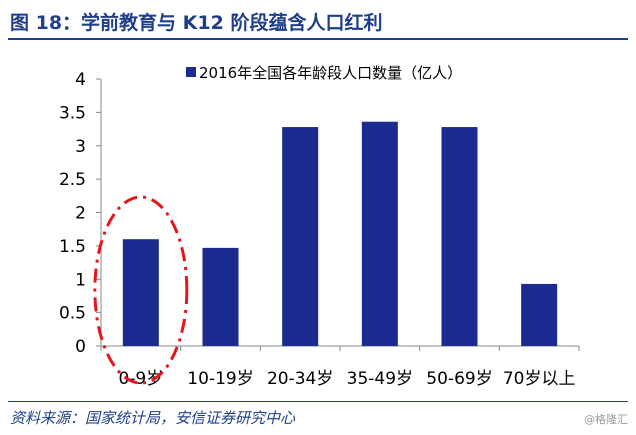  Describe the element at coordinates (80, 280) in the screenshot. I see `y-tick-label: 1` at that location.